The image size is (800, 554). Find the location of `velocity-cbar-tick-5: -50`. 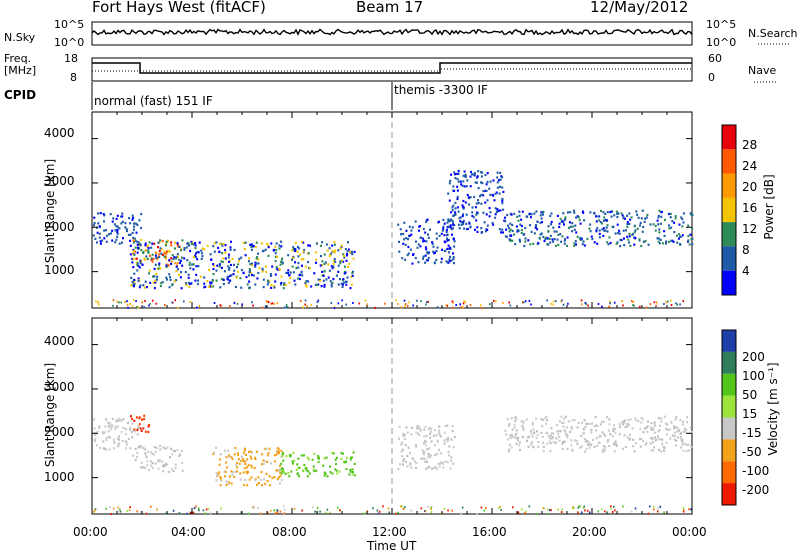

velocity-cbar-tick-5: -50 is located at coordinates (752, 452).